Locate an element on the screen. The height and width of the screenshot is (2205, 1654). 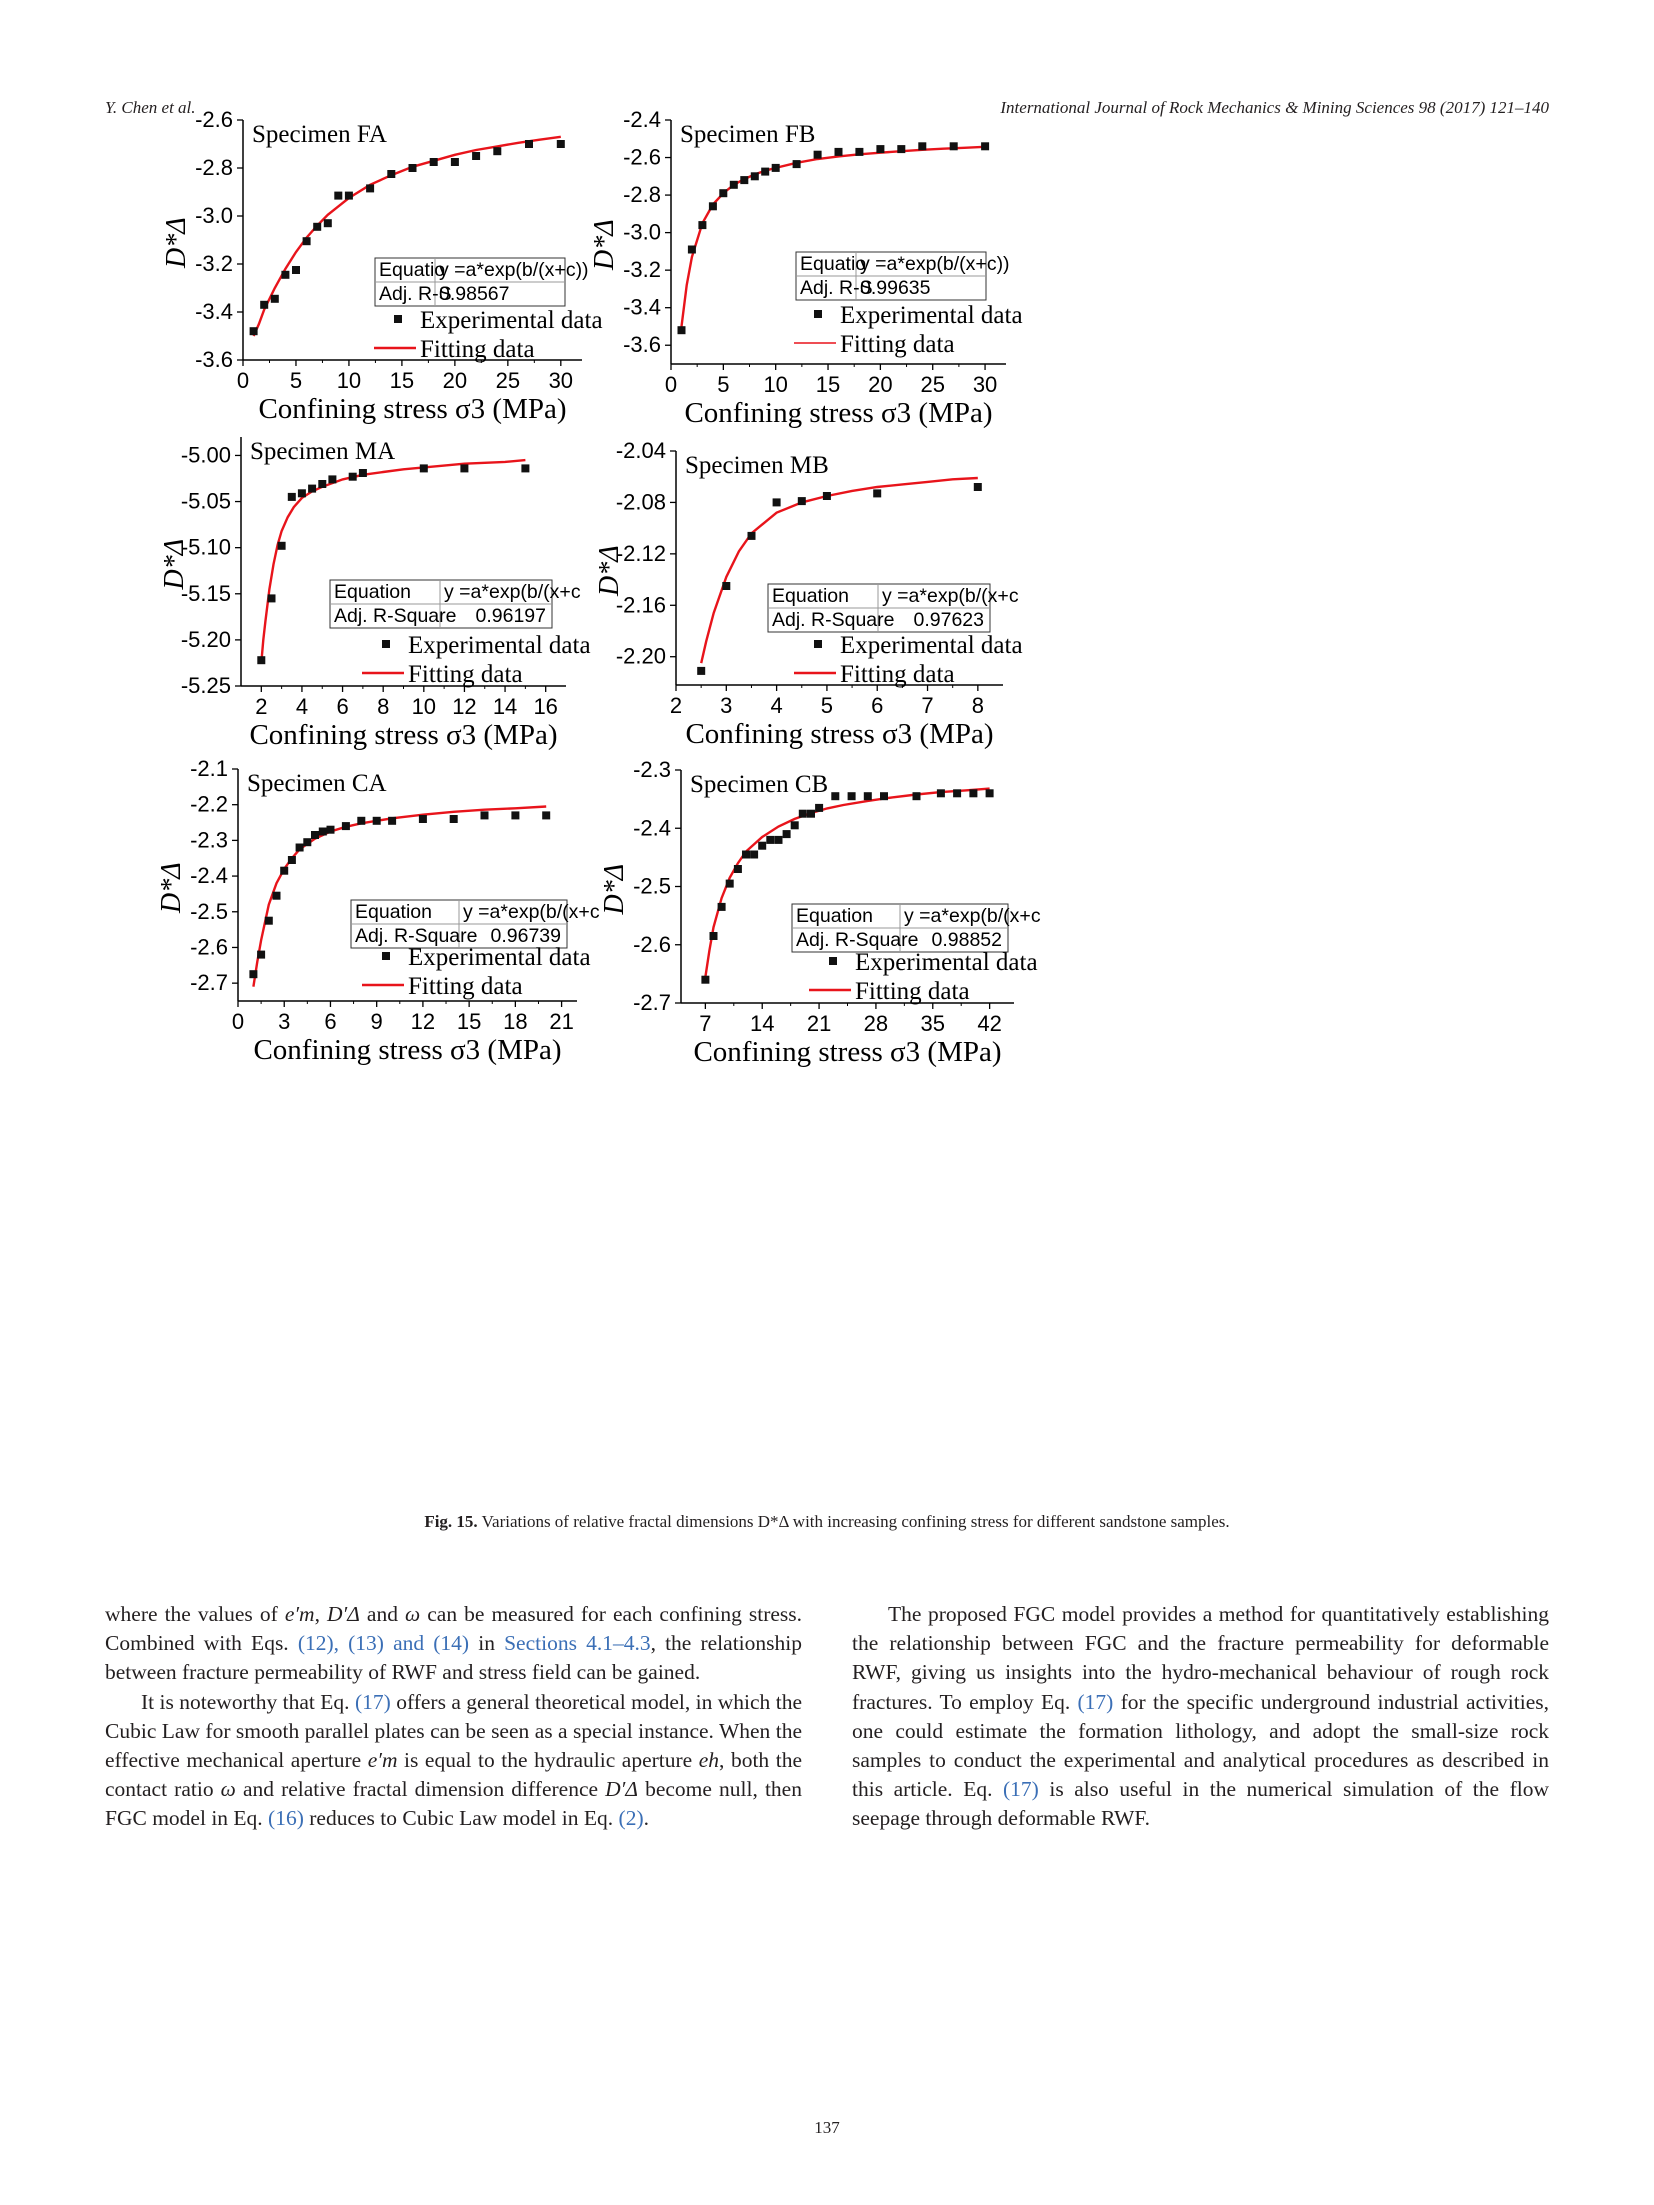
x-tick-label: 2 is located at coordinates (261, 706).